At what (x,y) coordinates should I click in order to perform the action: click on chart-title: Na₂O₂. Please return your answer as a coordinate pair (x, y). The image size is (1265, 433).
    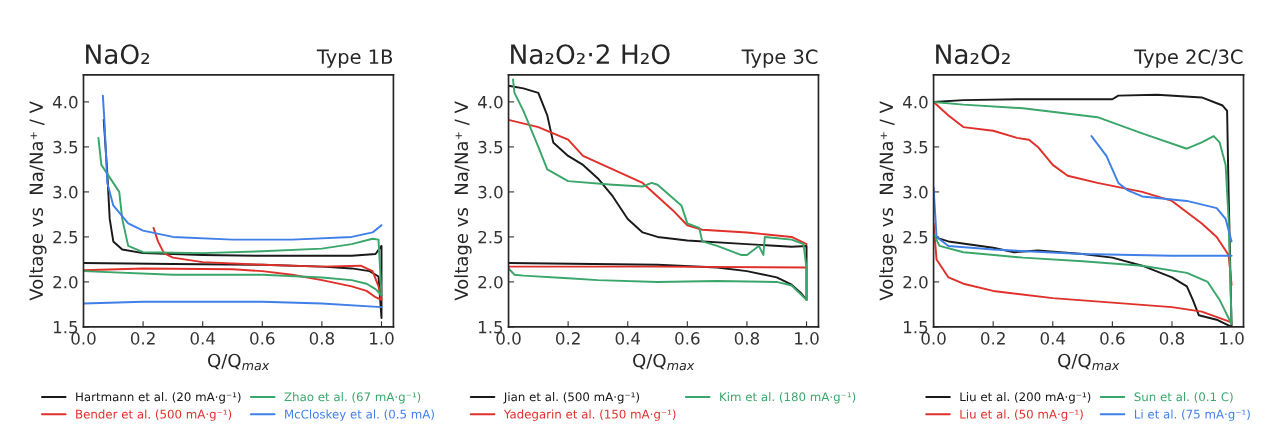
    Looking at the image, I should click on (973, 54).